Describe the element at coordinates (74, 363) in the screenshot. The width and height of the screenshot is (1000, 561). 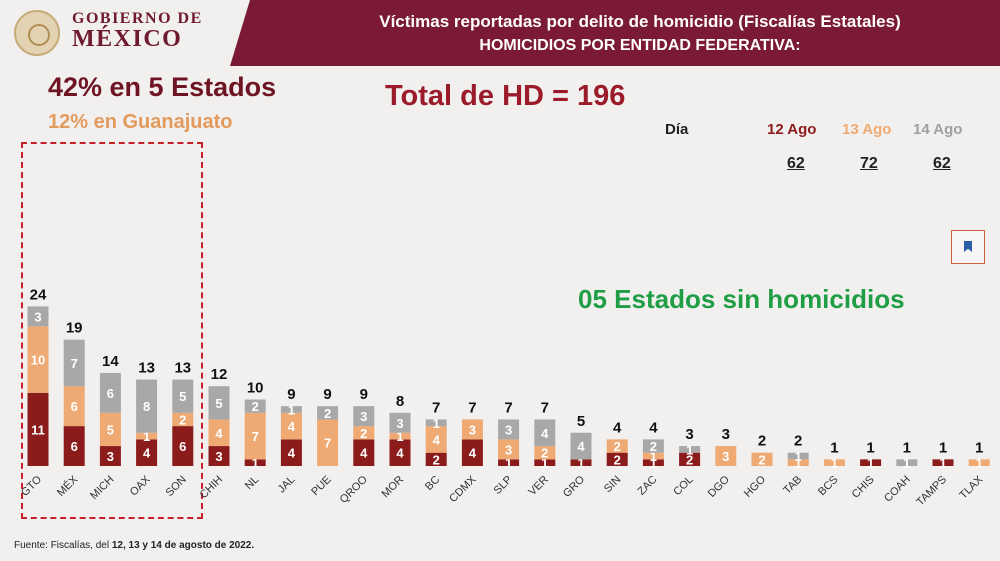
I see `bar-segment-MÉX-day3` at that location.